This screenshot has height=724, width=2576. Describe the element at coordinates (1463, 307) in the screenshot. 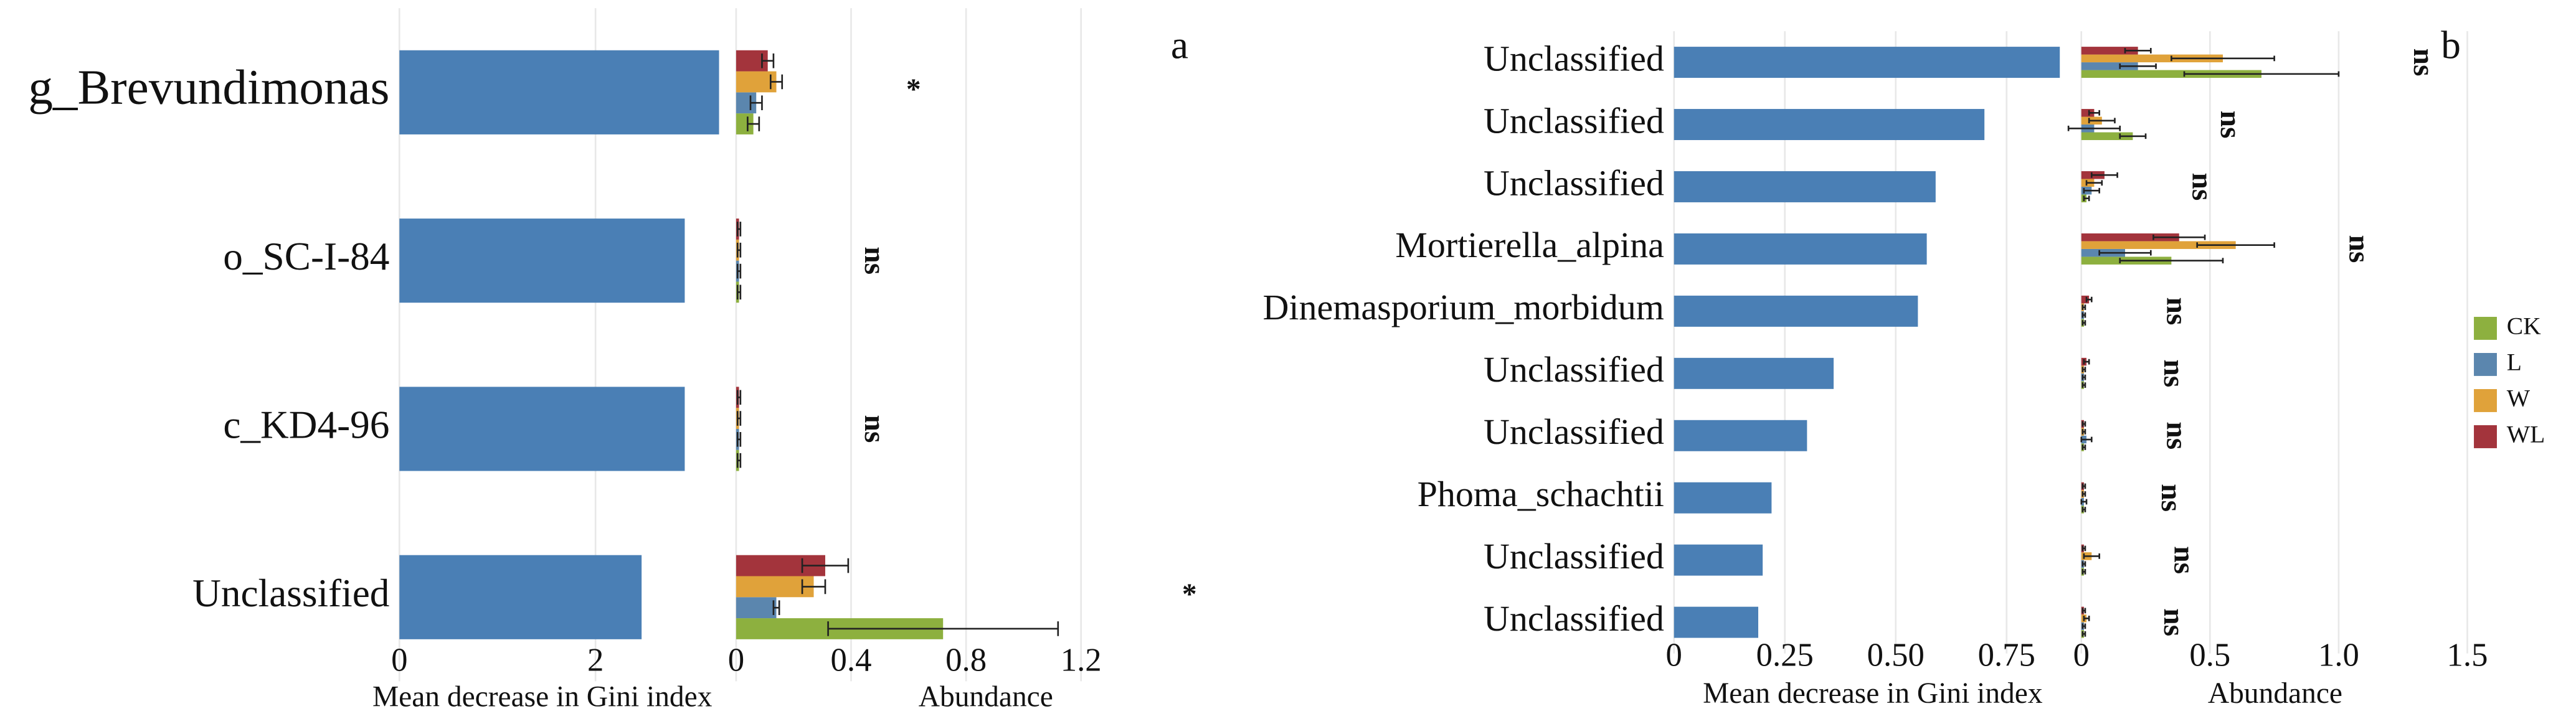

I see `category-label: Dinemasporium_morbidum` at that location.